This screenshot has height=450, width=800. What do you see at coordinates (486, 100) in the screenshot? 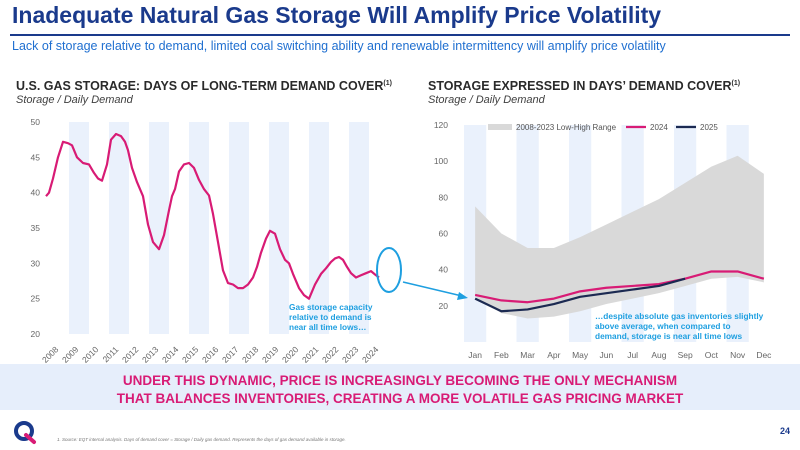
I see `right-chart-subtitle: Storage / Daily Demand` at bounding box center [486, 100].